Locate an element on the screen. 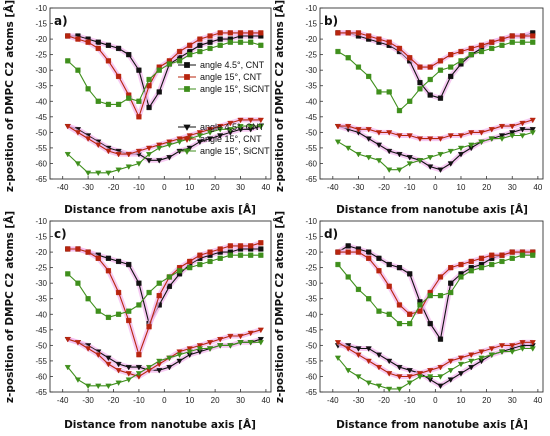 This screenshot has width=550, height=436. panel-a-label: a) is located at coordinates (61, 21).